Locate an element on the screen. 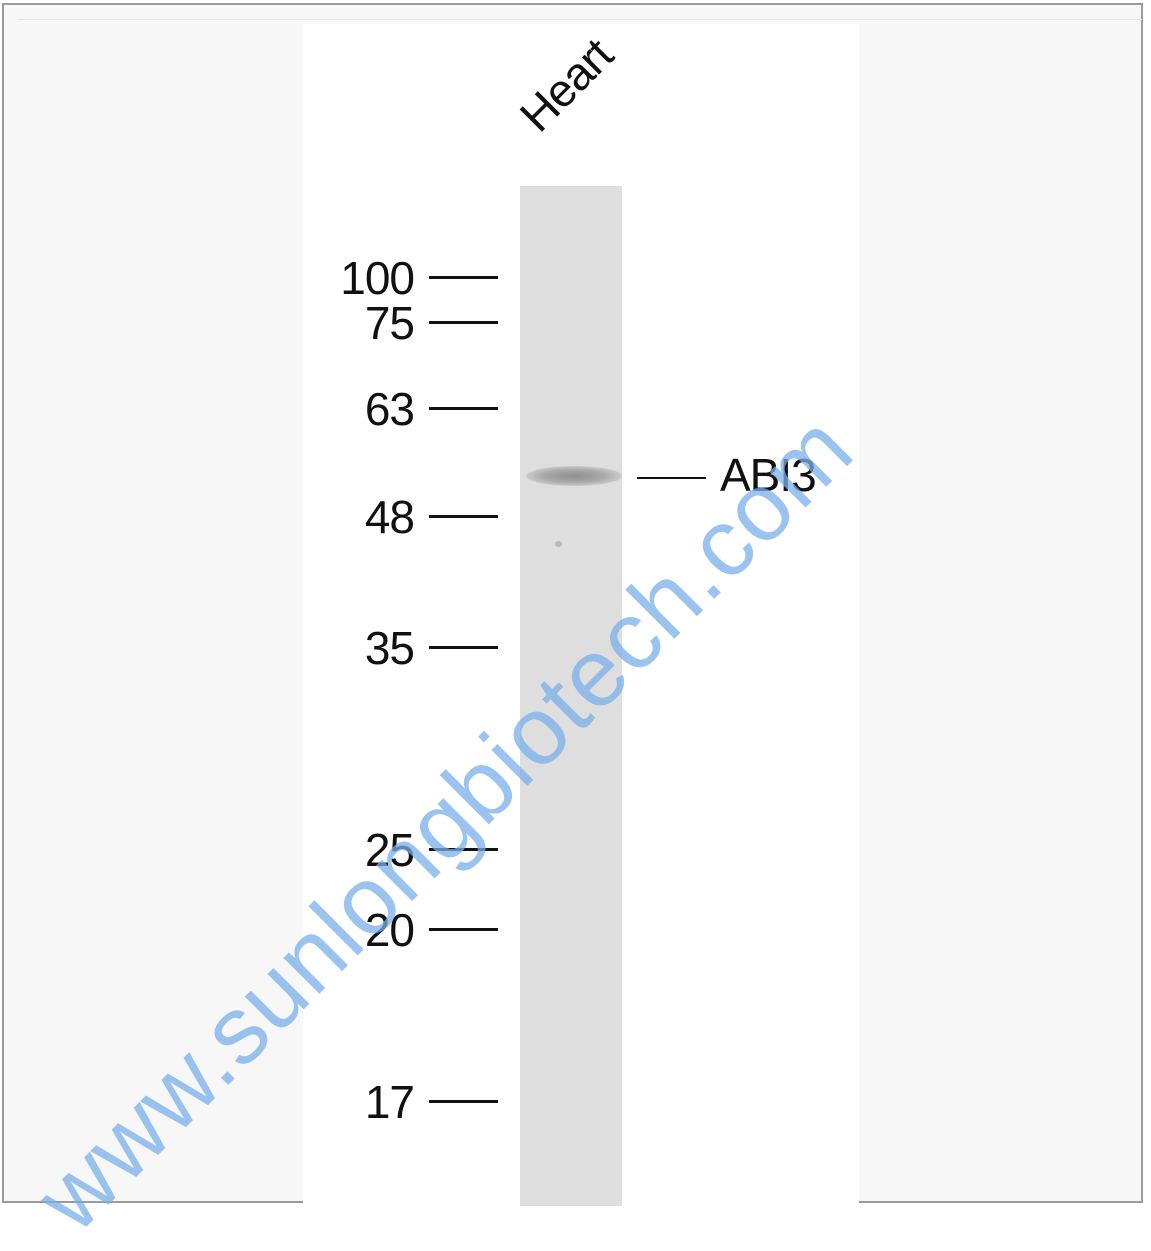 The width and height of the screenshot is (1151, 1251). marker-label: 17 is located at coordinates (389, 1102).